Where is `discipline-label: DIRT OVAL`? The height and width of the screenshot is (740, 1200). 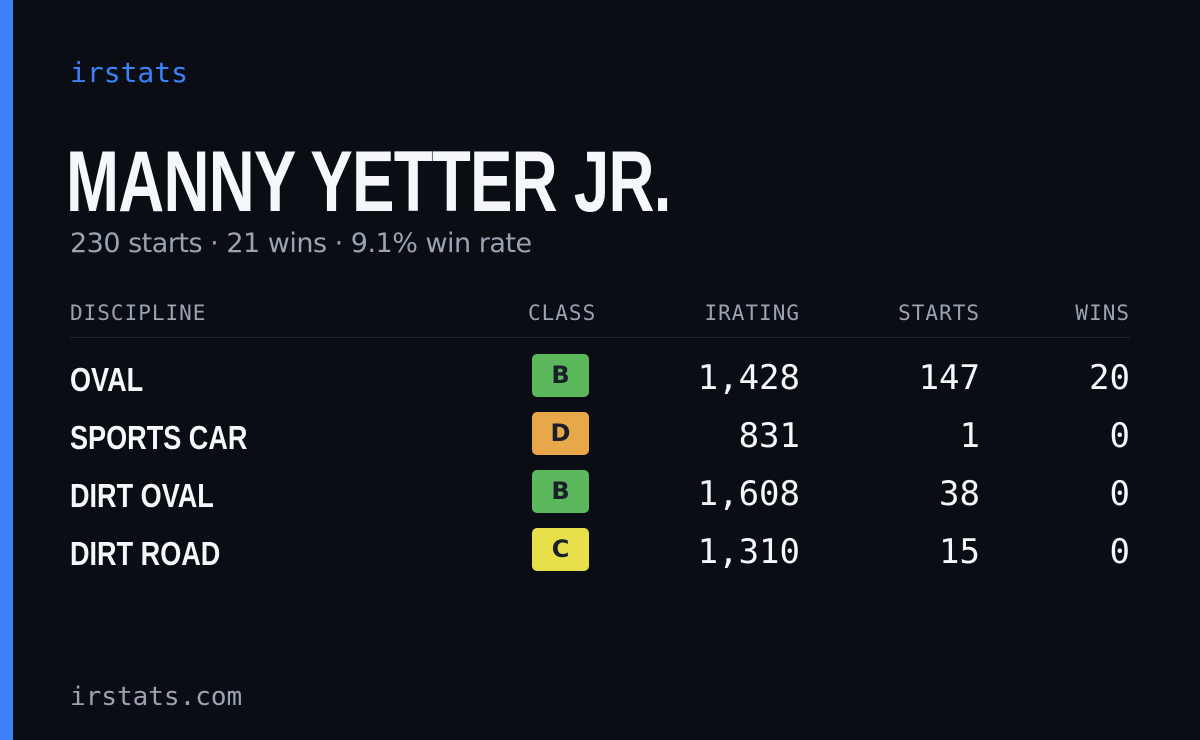
discipline-label: DIRT OVAL is located at coordinates (142, 495).